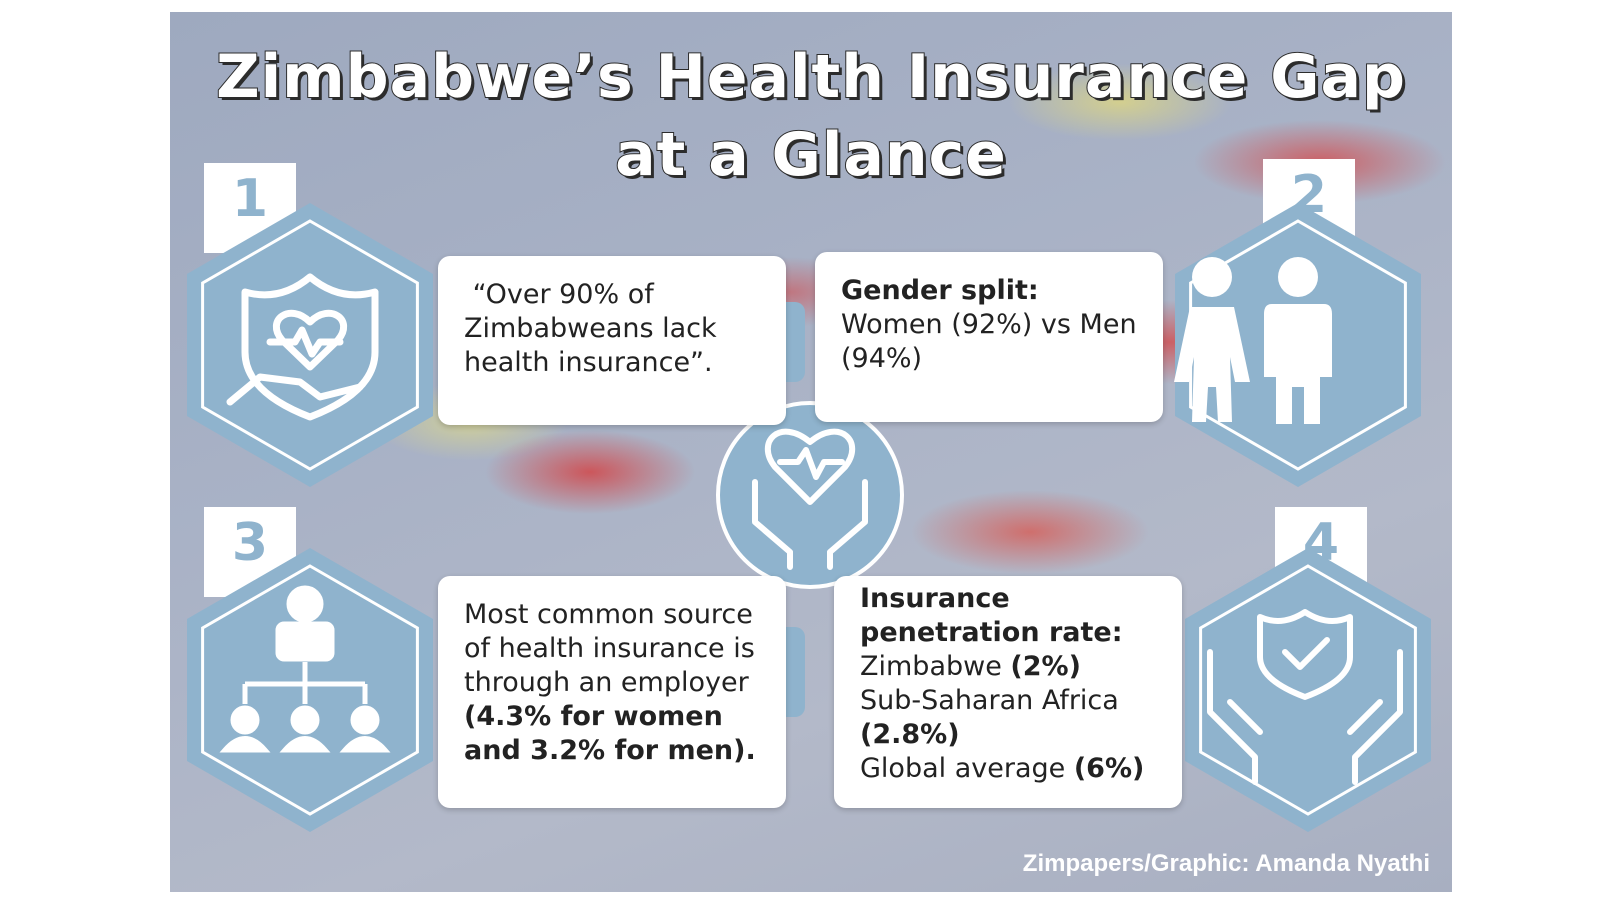  What do you see at coordinates (1045, 666) in the screenshot?
I see `card-text: (2%)` at bounding box center [1045, 666].